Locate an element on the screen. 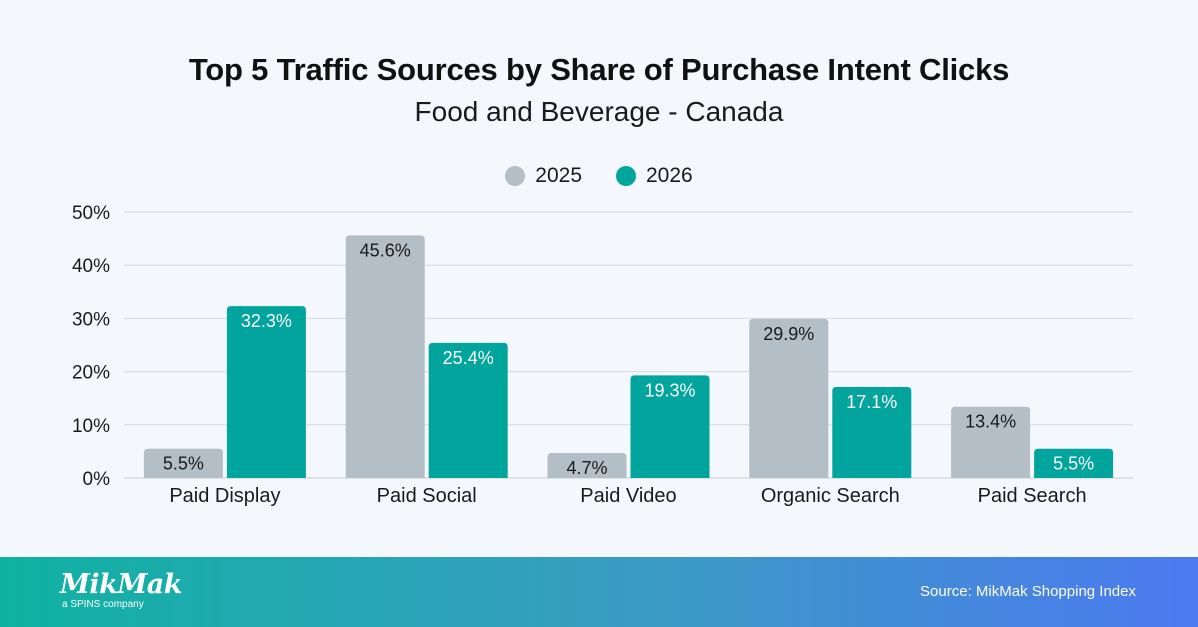 The width and height of the screenshot is (1198, 627). legend-item-2026: 2026 is located at coordinates (654, 176).